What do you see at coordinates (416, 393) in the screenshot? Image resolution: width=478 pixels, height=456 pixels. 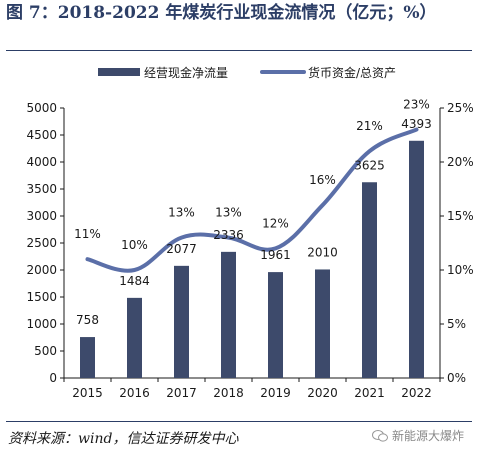 I see `x-axis-tick-label: 2022` at bounding box center [416, 393].